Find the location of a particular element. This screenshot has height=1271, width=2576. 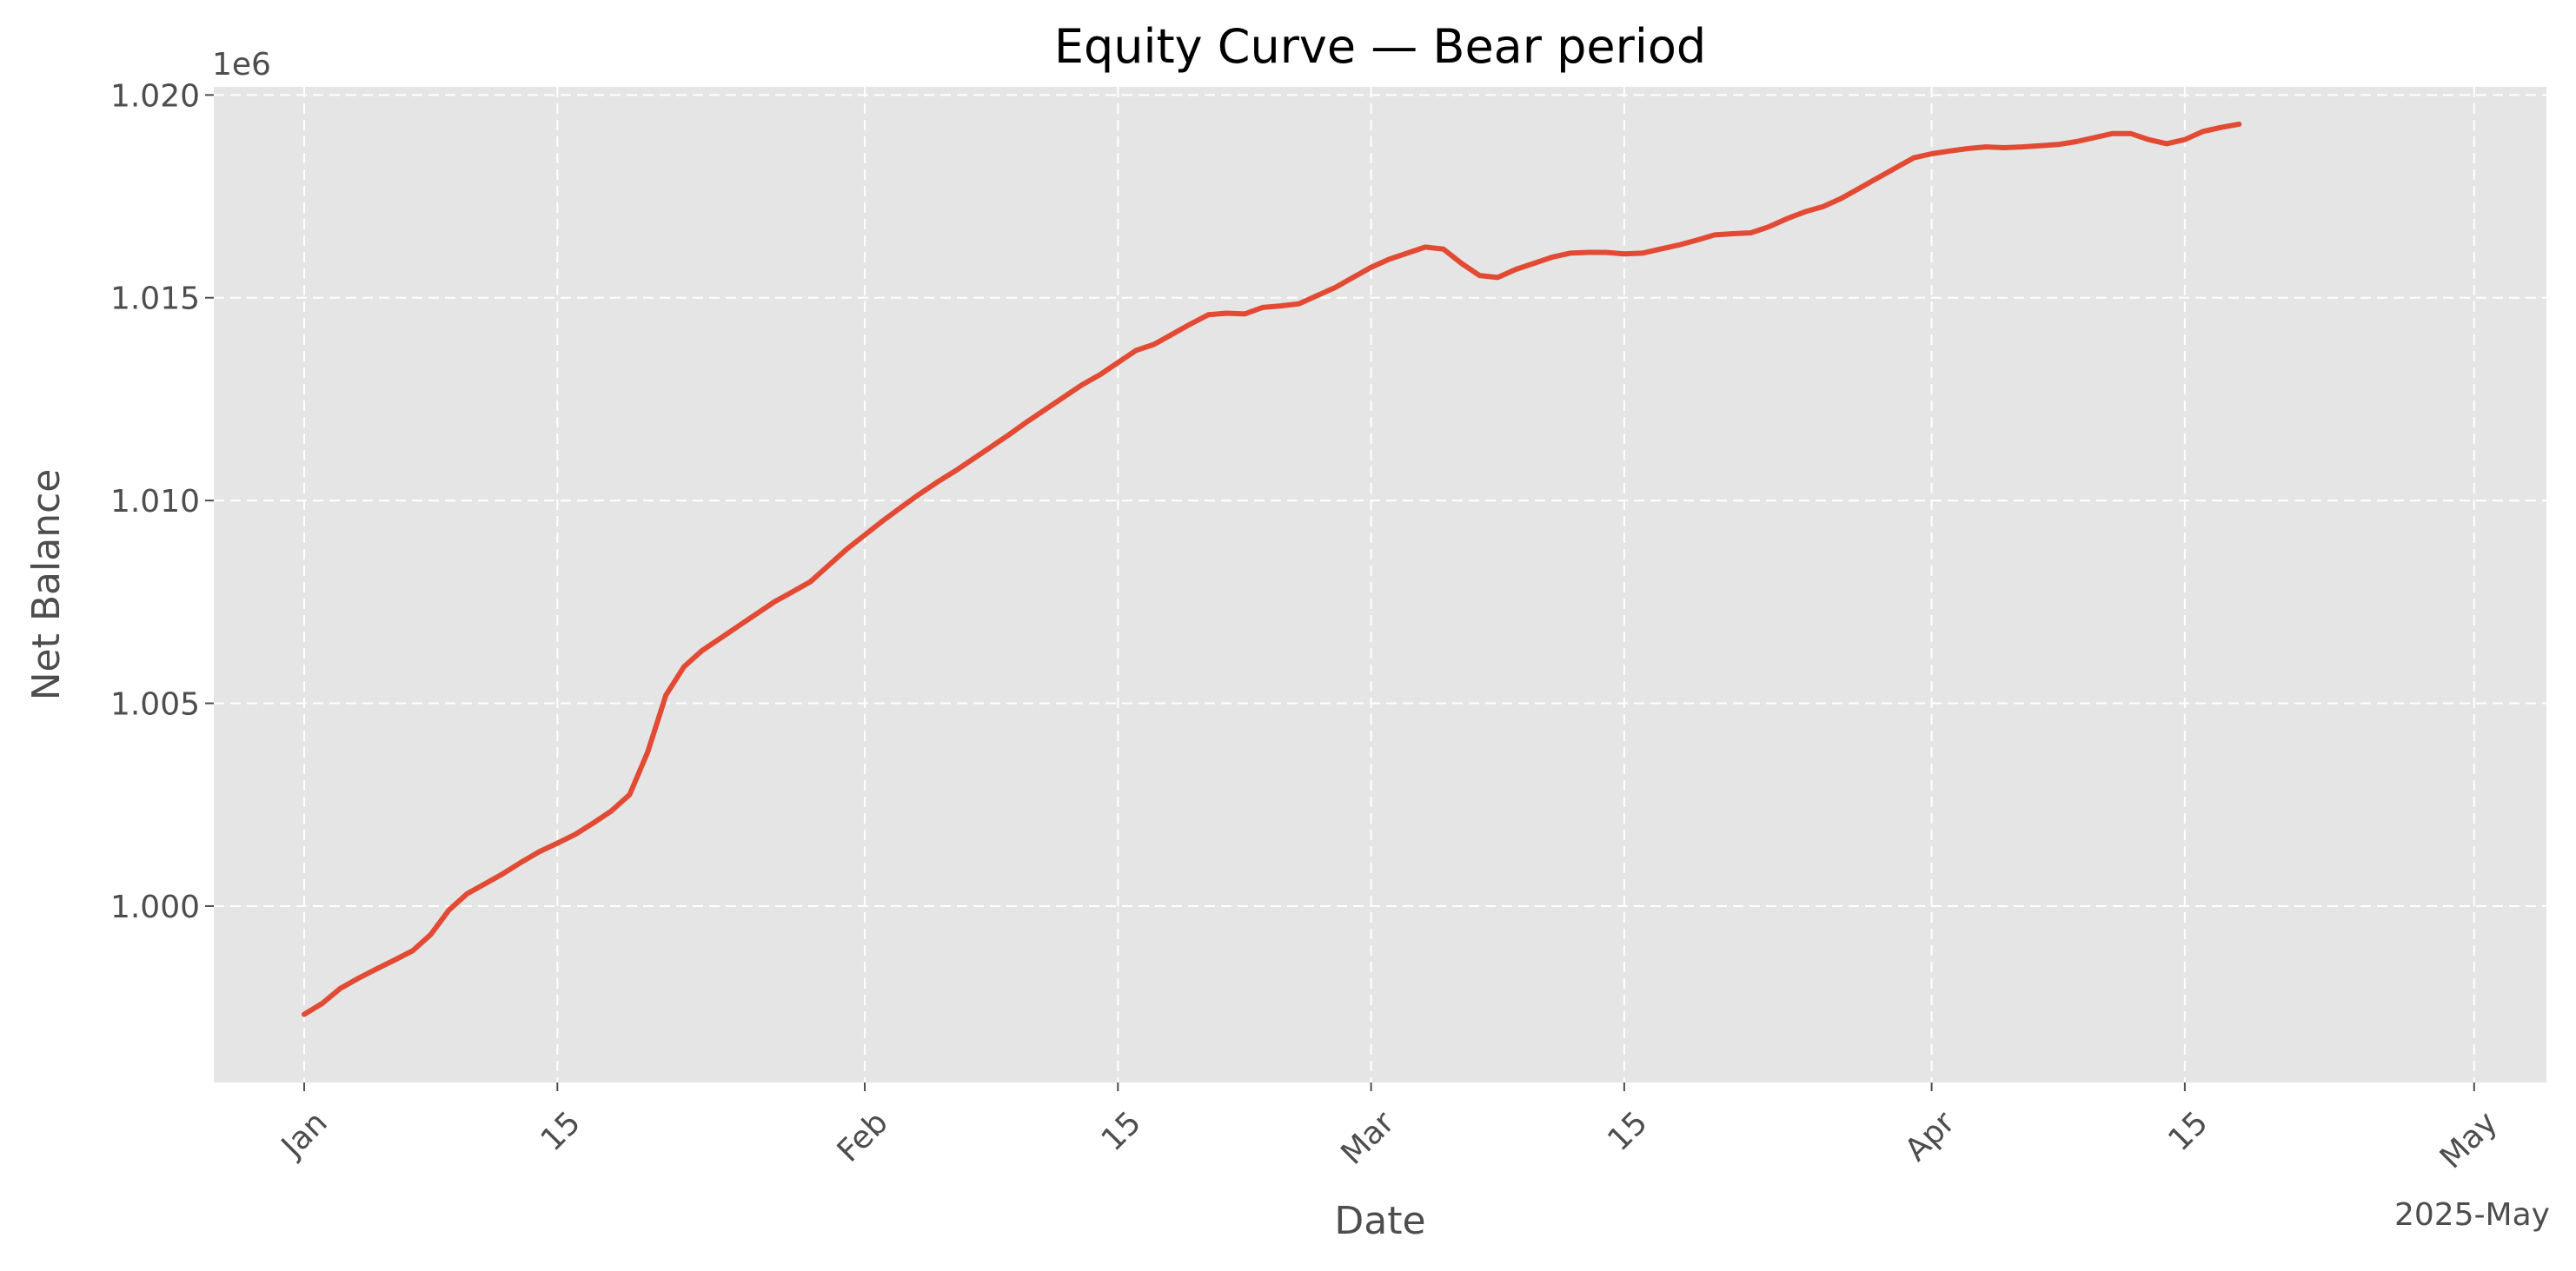

x-tick-label: Mar is located at coordinates (1367, 1138).